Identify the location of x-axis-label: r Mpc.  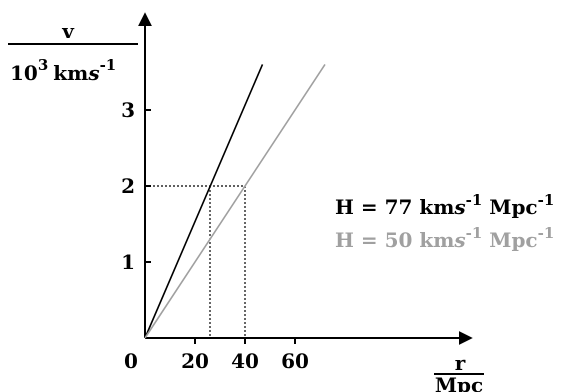
(459, 371).